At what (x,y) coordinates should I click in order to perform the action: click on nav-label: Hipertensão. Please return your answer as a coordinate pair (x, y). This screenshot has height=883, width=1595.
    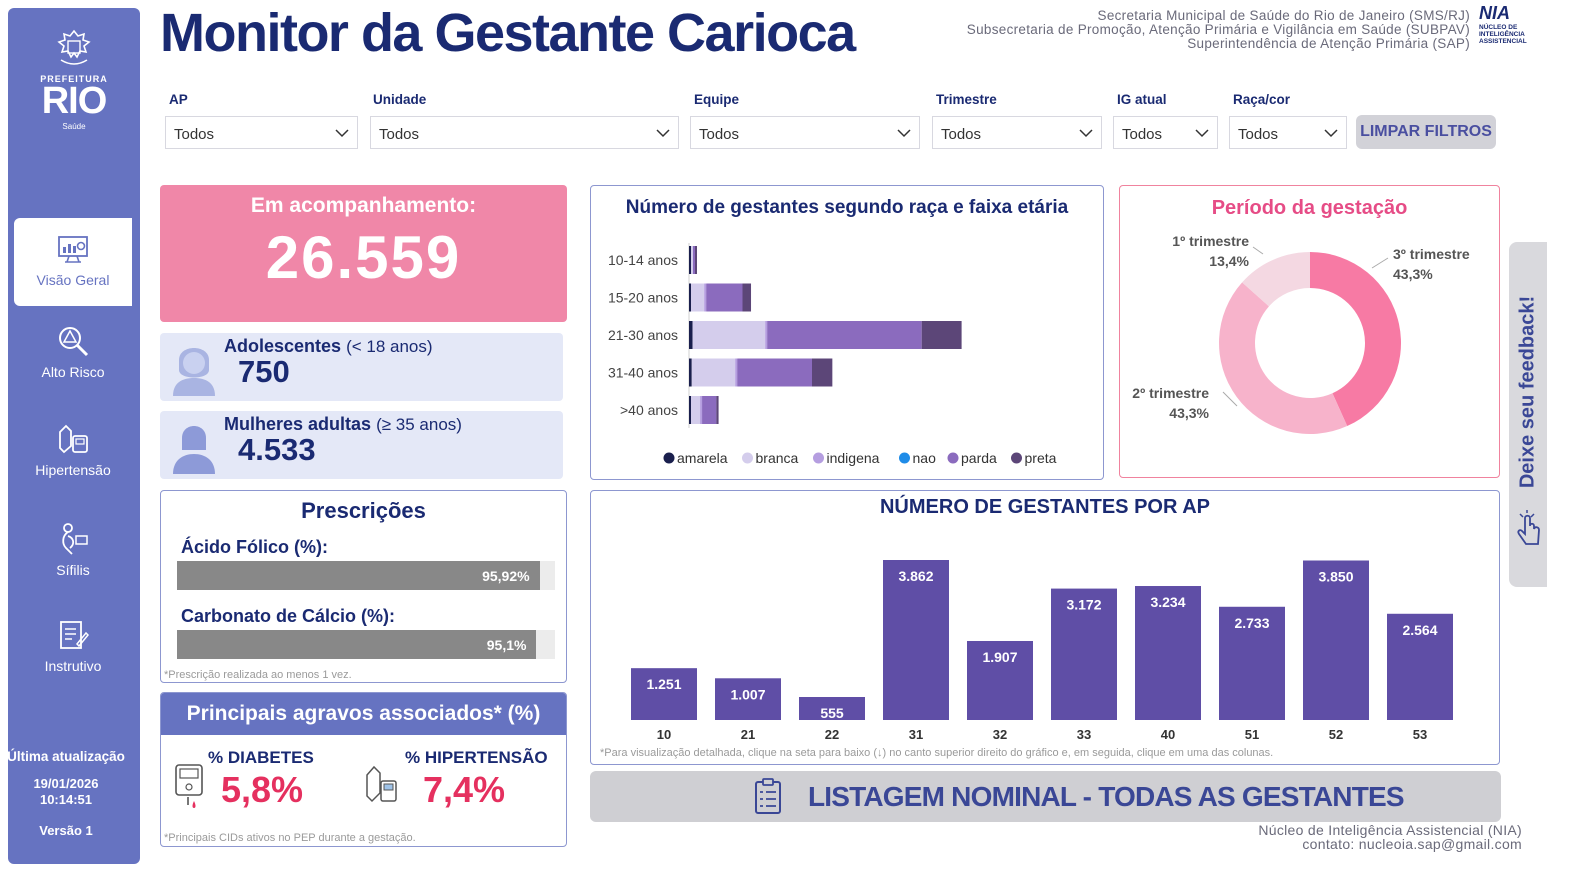
    Looking at the image, I should click on (73, 470).